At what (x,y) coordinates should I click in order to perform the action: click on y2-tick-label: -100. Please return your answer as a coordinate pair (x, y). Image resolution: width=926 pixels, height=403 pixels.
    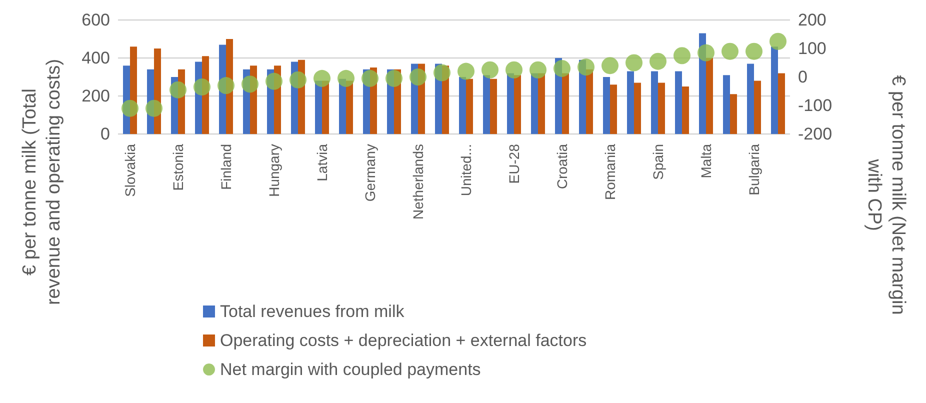
    Looking at the image, I should click on (815, 105).